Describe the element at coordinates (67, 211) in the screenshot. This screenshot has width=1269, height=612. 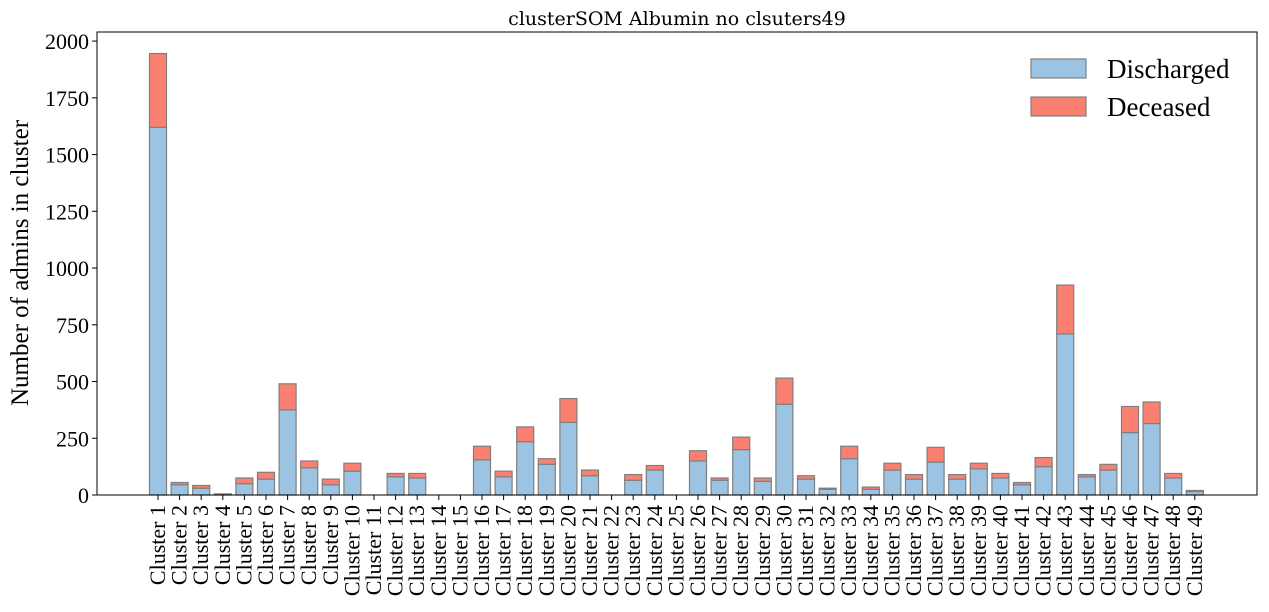
I see `y-tick-label: 1250` at that location.